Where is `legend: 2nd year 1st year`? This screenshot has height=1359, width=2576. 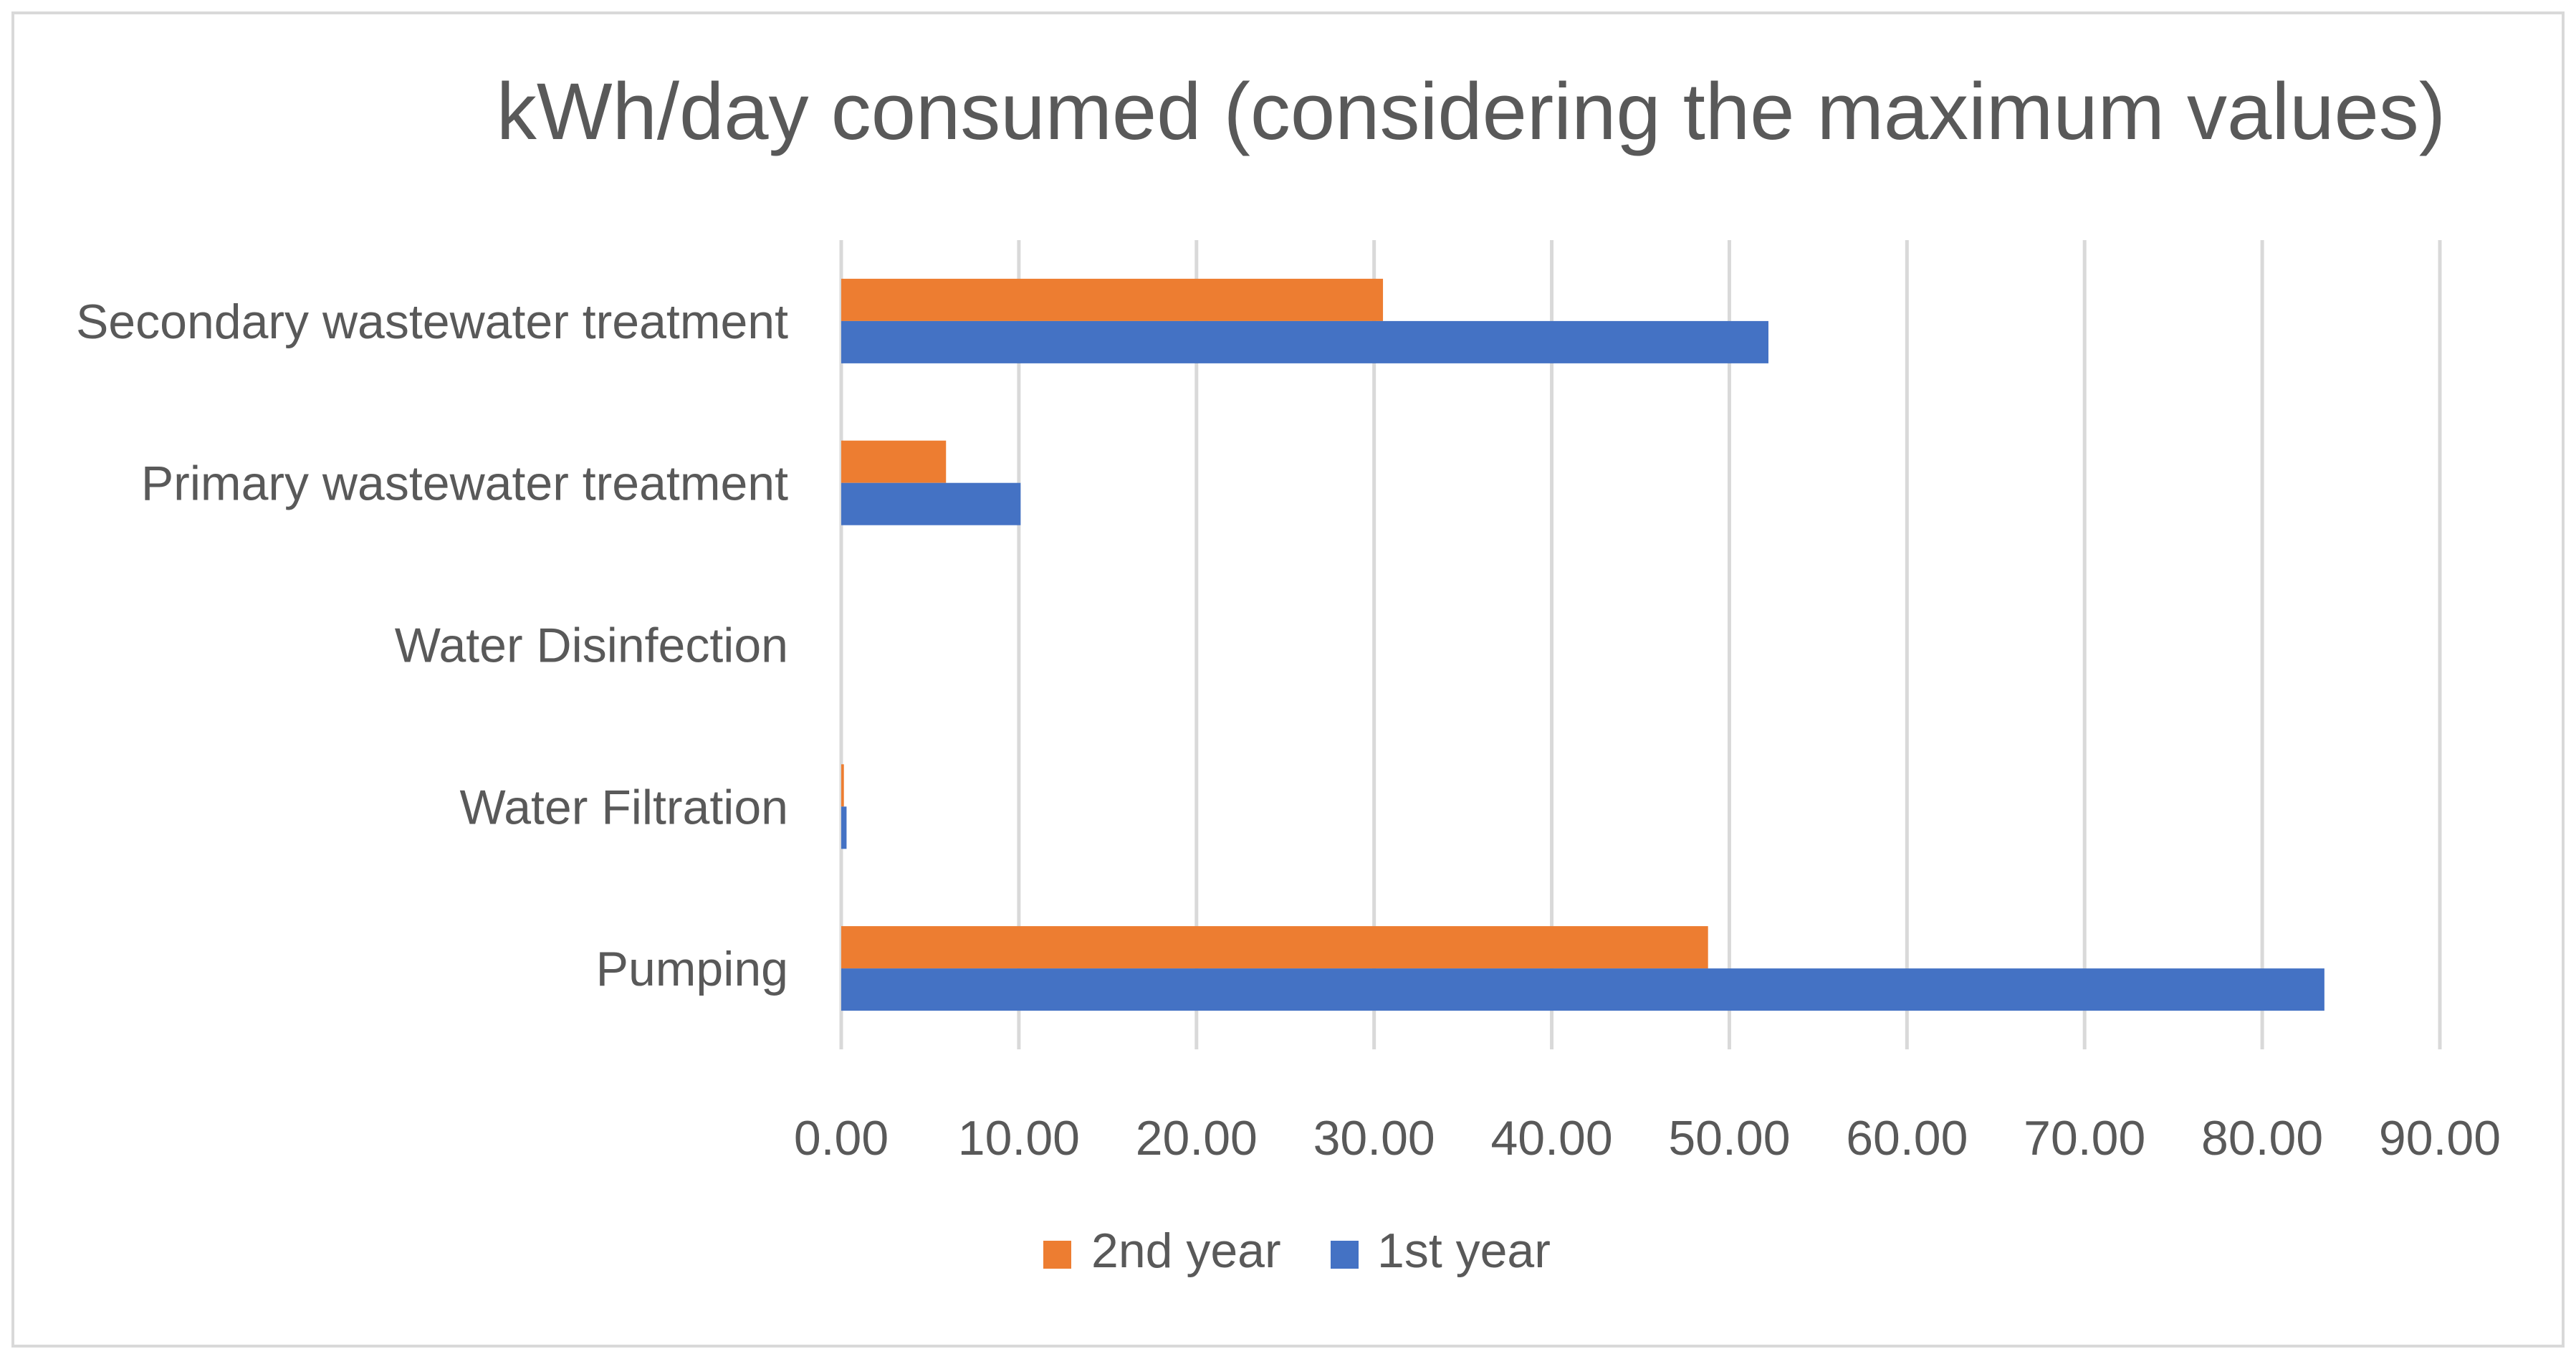
legend: 2nd year 1st year is located at coordinates (1297, 1251).